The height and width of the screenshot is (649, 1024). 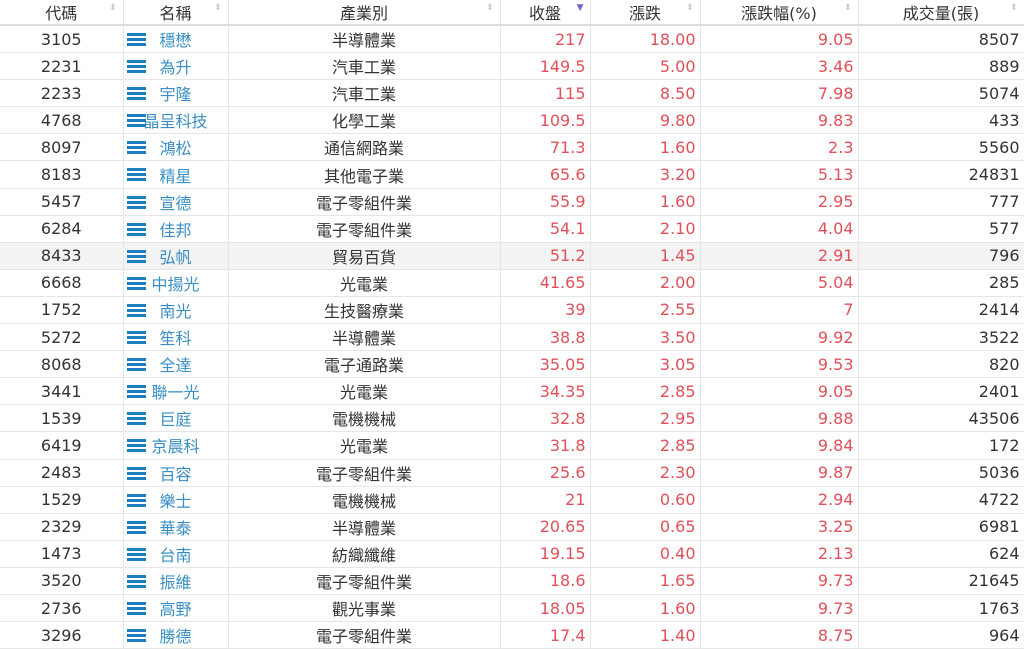 What do you see at coordinates (175, 41) in the screenshot?
I see `stock-name-link: 穩懋` at bounding box center [175, 41].